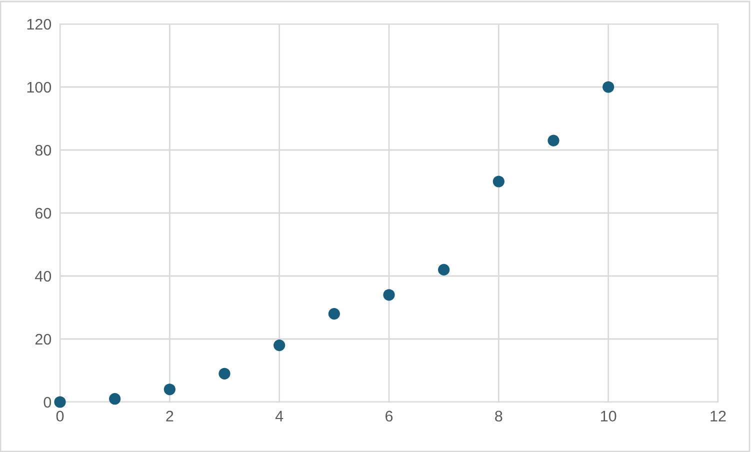 The width and height of the screenshot is (751, 452). What do you see at coordinates (43, 339) in the screenshot?
I see `y-tick-label: 20` at bounding box center [43, 339].